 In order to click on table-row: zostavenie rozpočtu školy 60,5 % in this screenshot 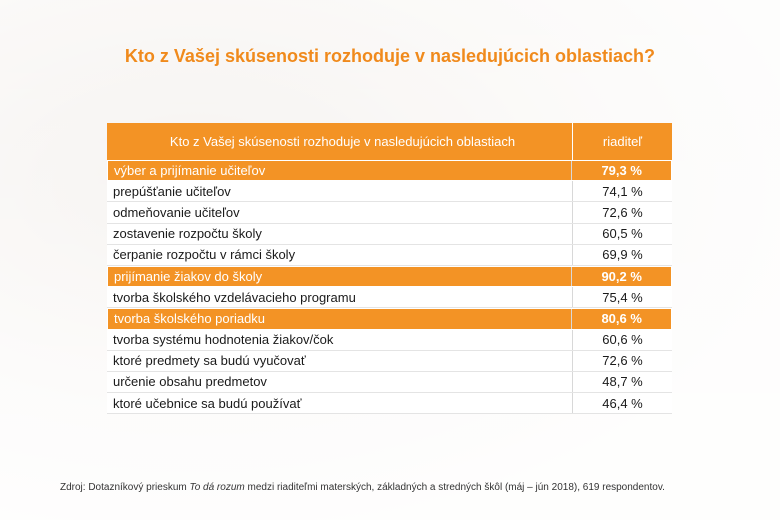, I will do `click(389, 234)`.